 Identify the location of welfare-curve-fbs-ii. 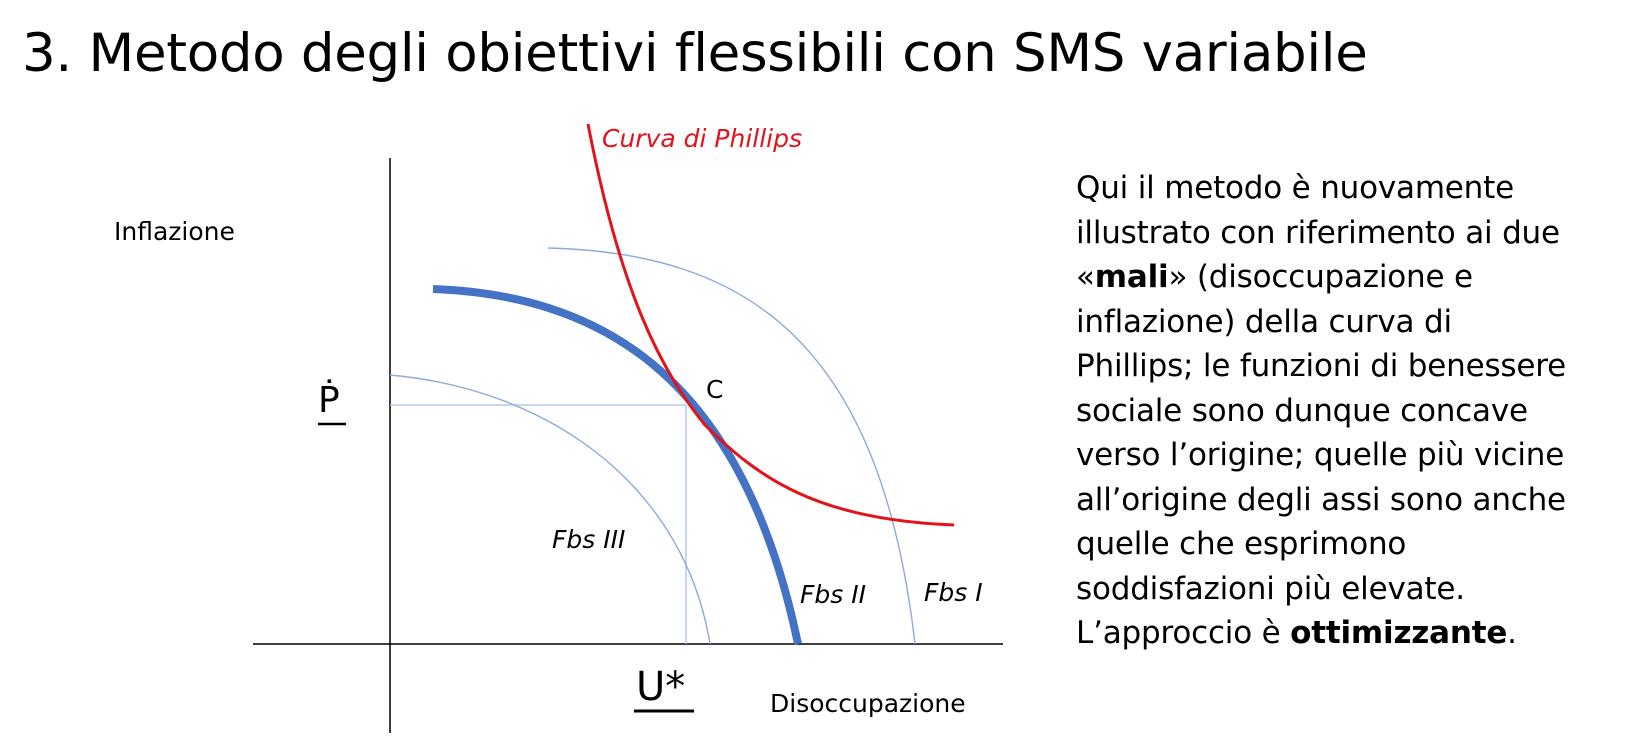
(617, 465).